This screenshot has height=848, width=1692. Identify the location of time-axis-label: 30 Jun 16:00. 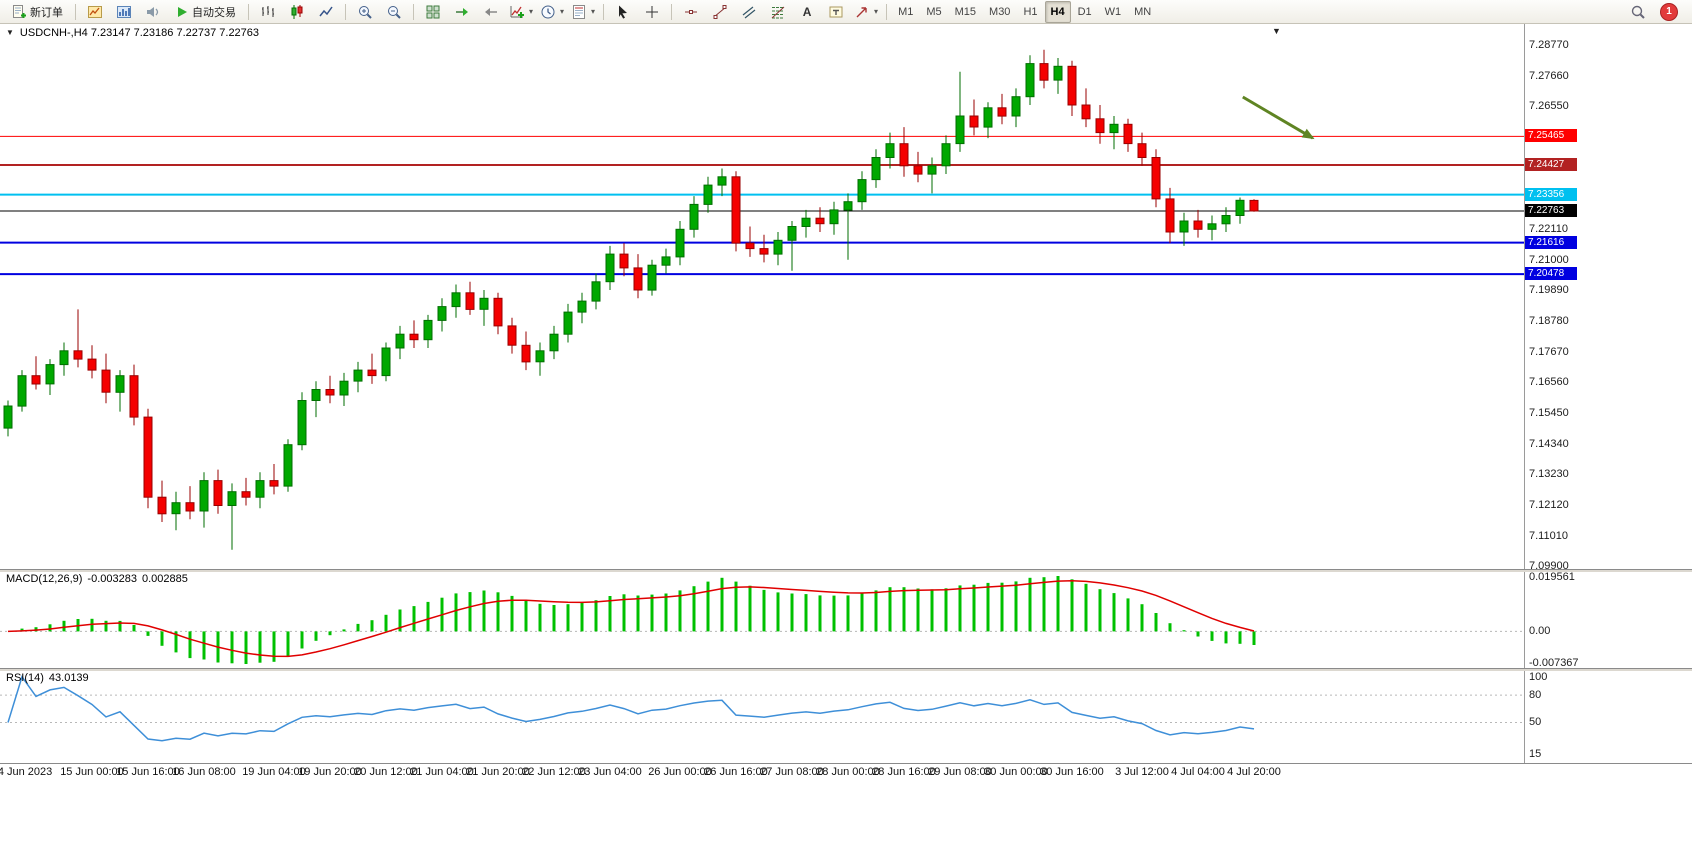
(1072, 772).